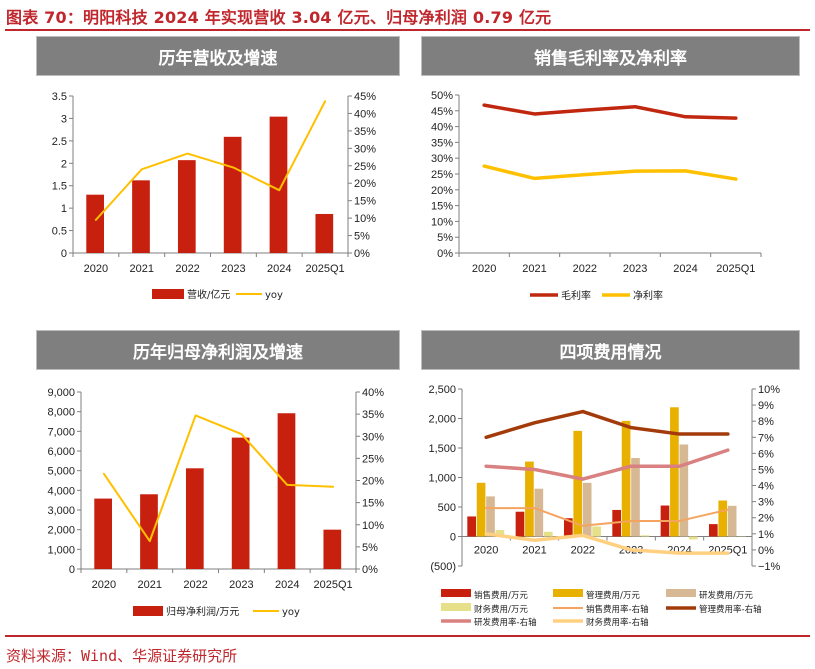  Describe the element at coordinates (613, 595) in the screenshot. I see `legend-label: 管理费用/万元` at that location.